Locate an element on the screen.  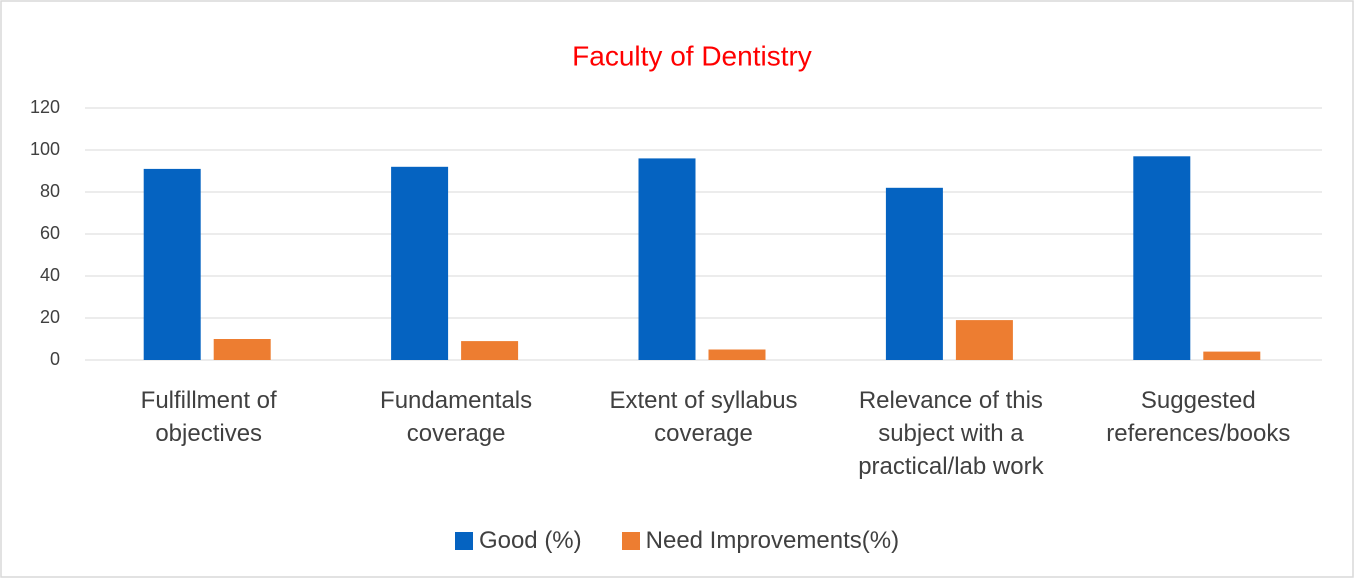
chart-title: Faculty of Dentistry is located at coordinates (692, 55).